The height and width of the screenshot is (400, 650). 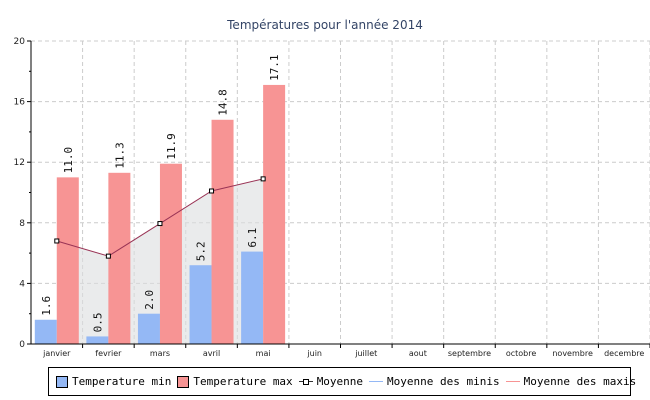 I want to click on x-tick-label: mars, so click(x=160, y=353).